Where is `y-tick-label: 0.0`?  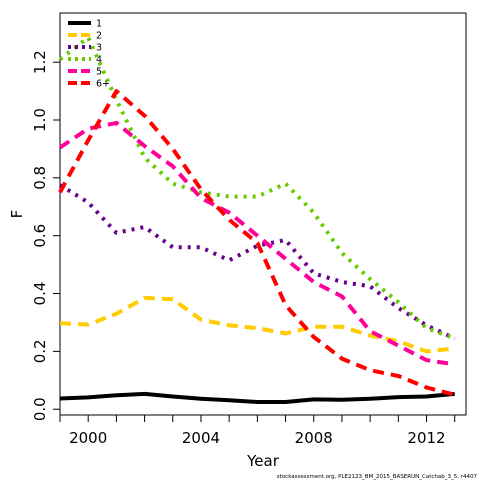 y-tick-label: 0.0 is located at coordinates (40, 409).